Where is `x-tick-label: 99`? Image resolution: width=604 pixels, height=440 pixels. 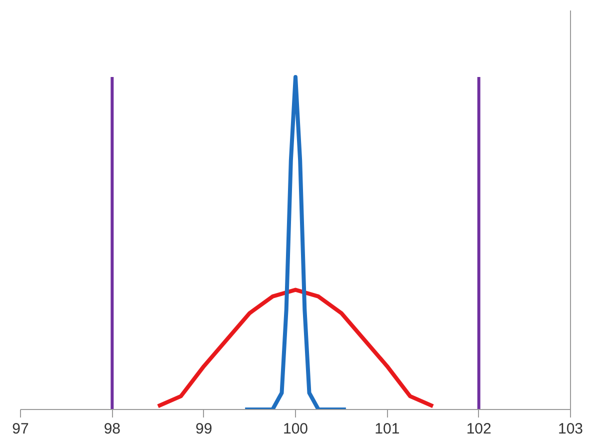
x-tick-label: 99 is located at coordinates (203, 429).